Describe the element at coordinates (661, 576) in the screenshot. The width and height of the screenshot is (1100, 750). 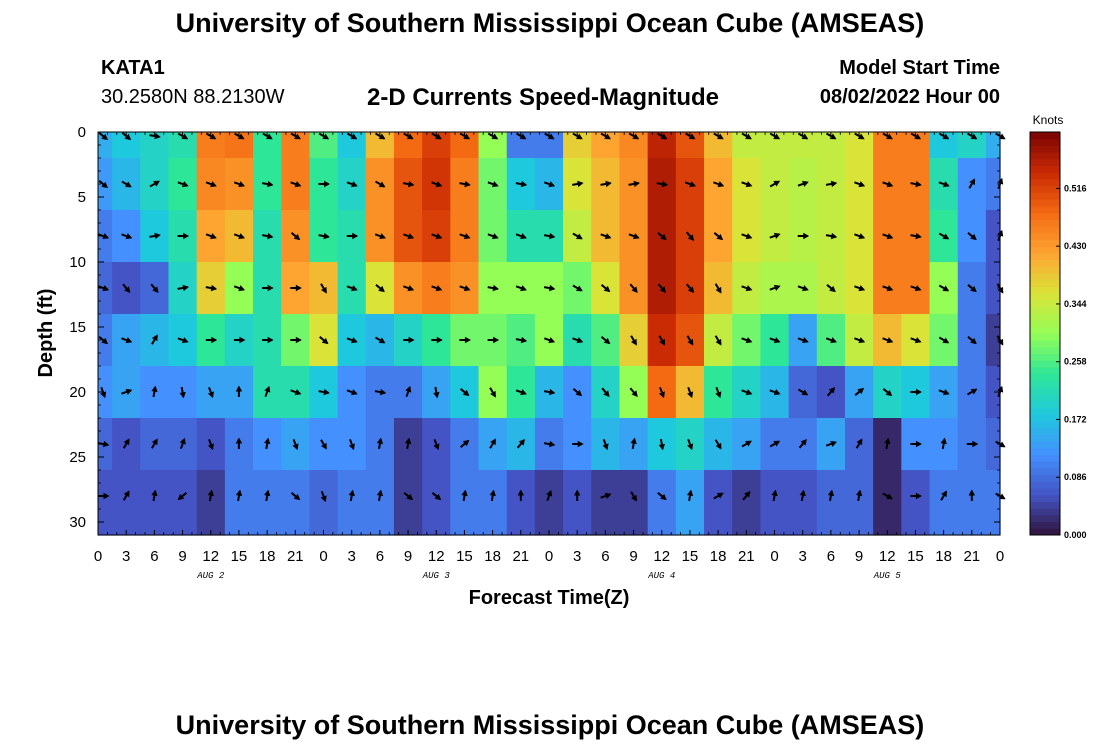
I see `date-label: AUG 4` at that location.